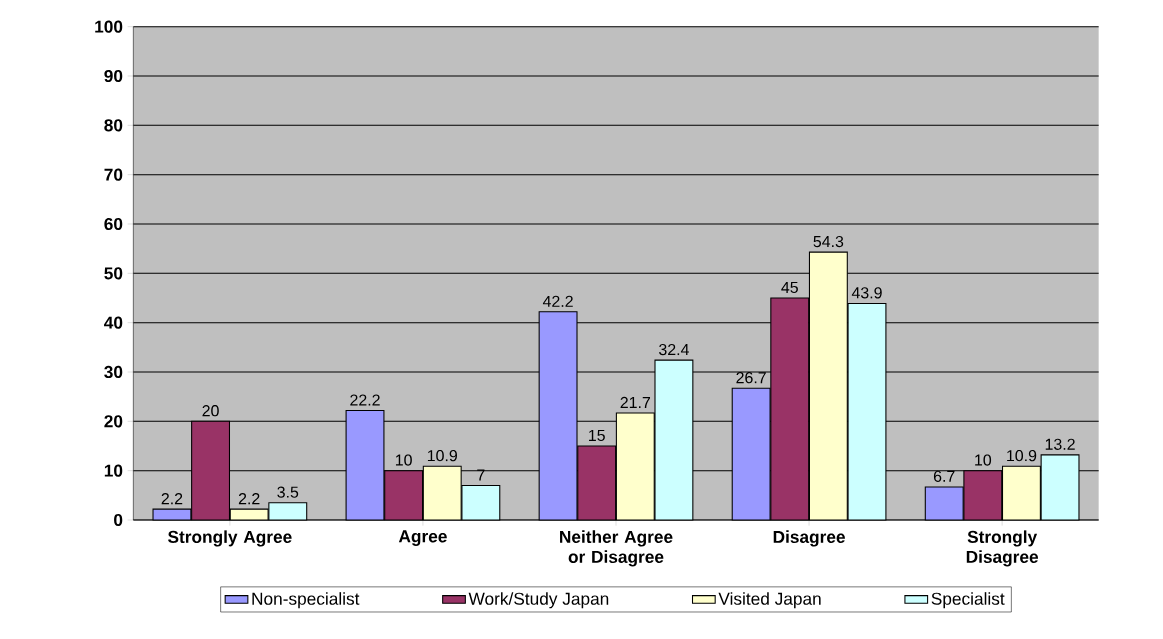 This screenshot has width=1163, height=639. I want to click on y-tick-label: 100, so click(109, 26).